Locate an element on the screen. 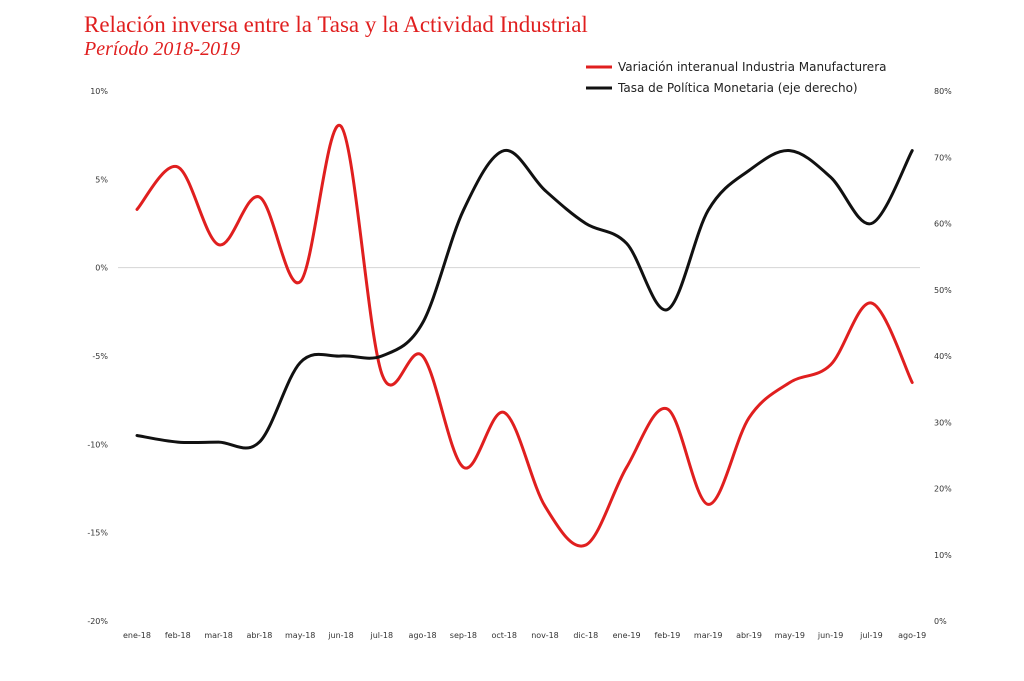 Image resolution: width=1024 pixels, height=681 pixels. left-axis-tick-label: 0% is located at coordinates (101, 268).